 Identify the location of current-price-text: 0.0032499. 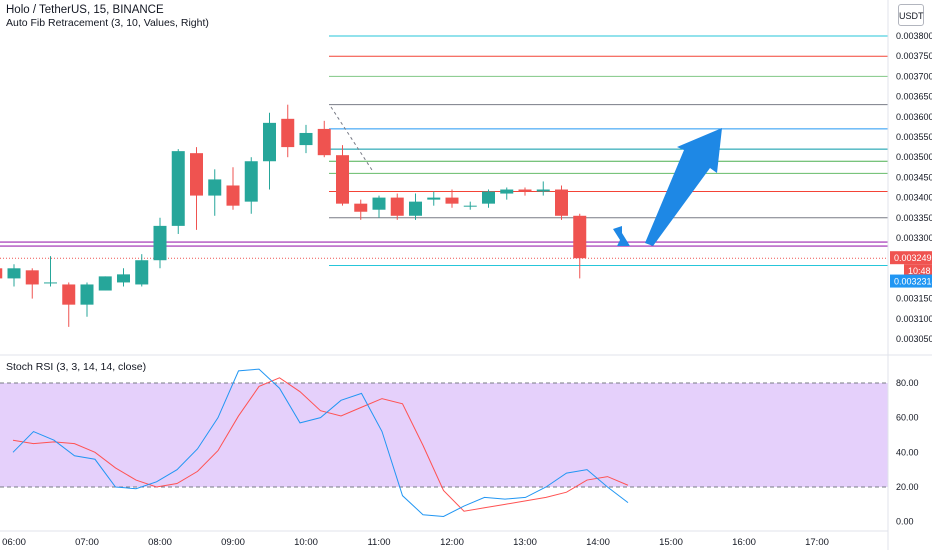
(913, 258).